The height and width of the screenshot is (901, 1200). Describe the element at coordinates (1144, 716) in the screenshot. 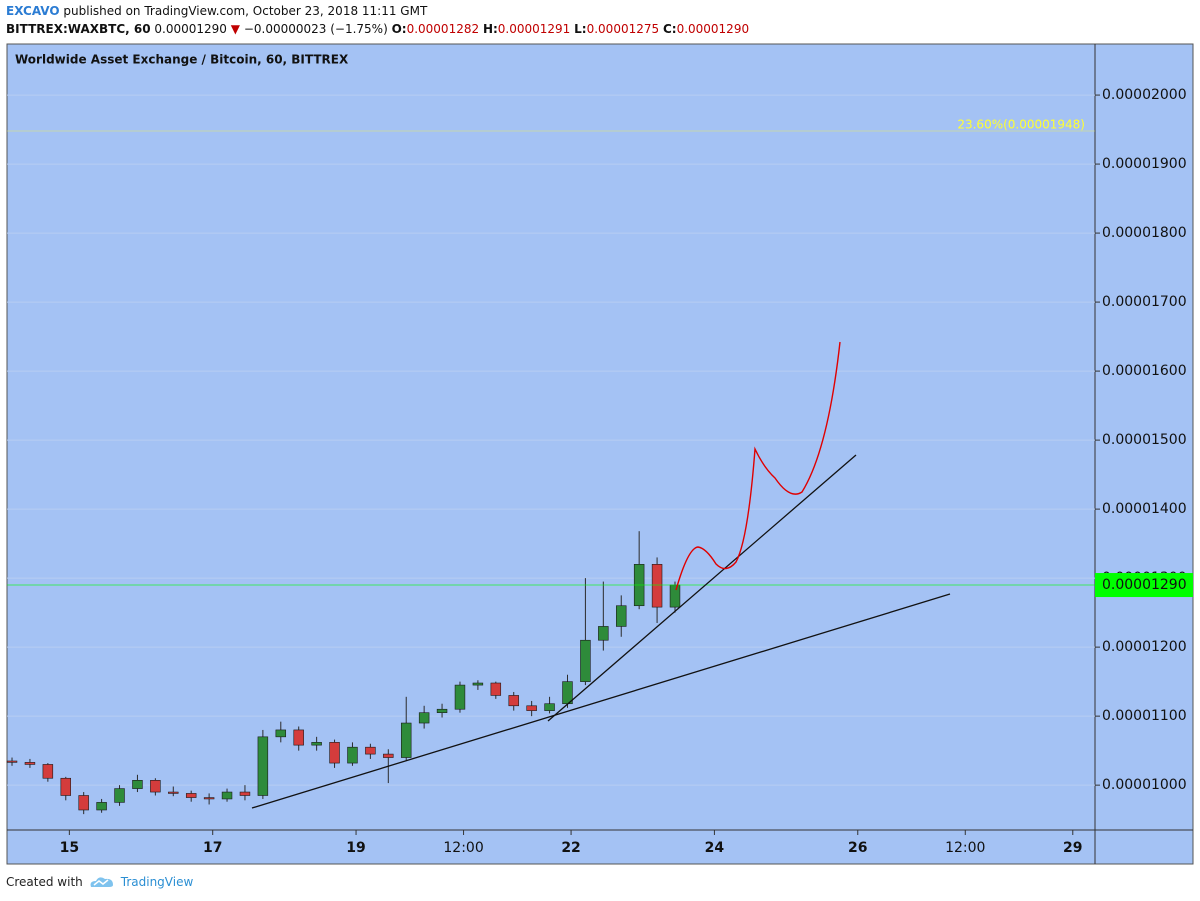

I see `y-tick-label: 0.00001100` at that location.